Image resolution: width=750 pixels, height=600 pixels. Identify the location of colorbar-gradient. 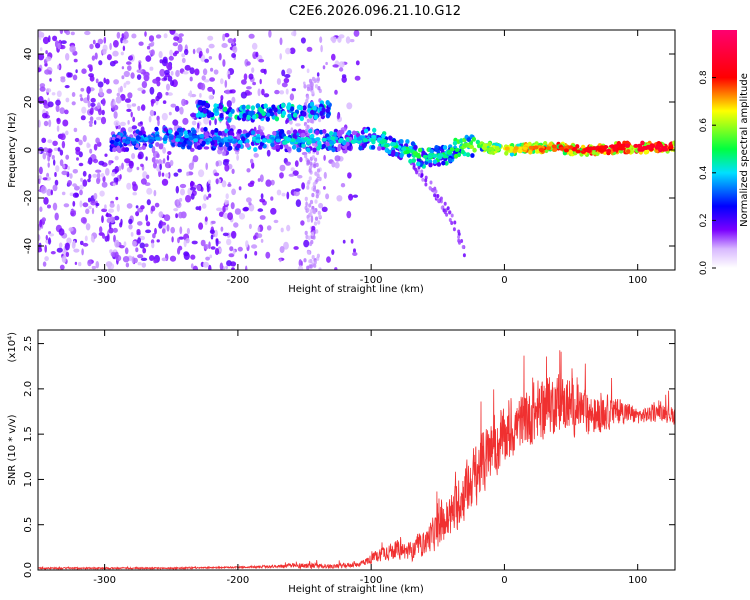
(724, 149).